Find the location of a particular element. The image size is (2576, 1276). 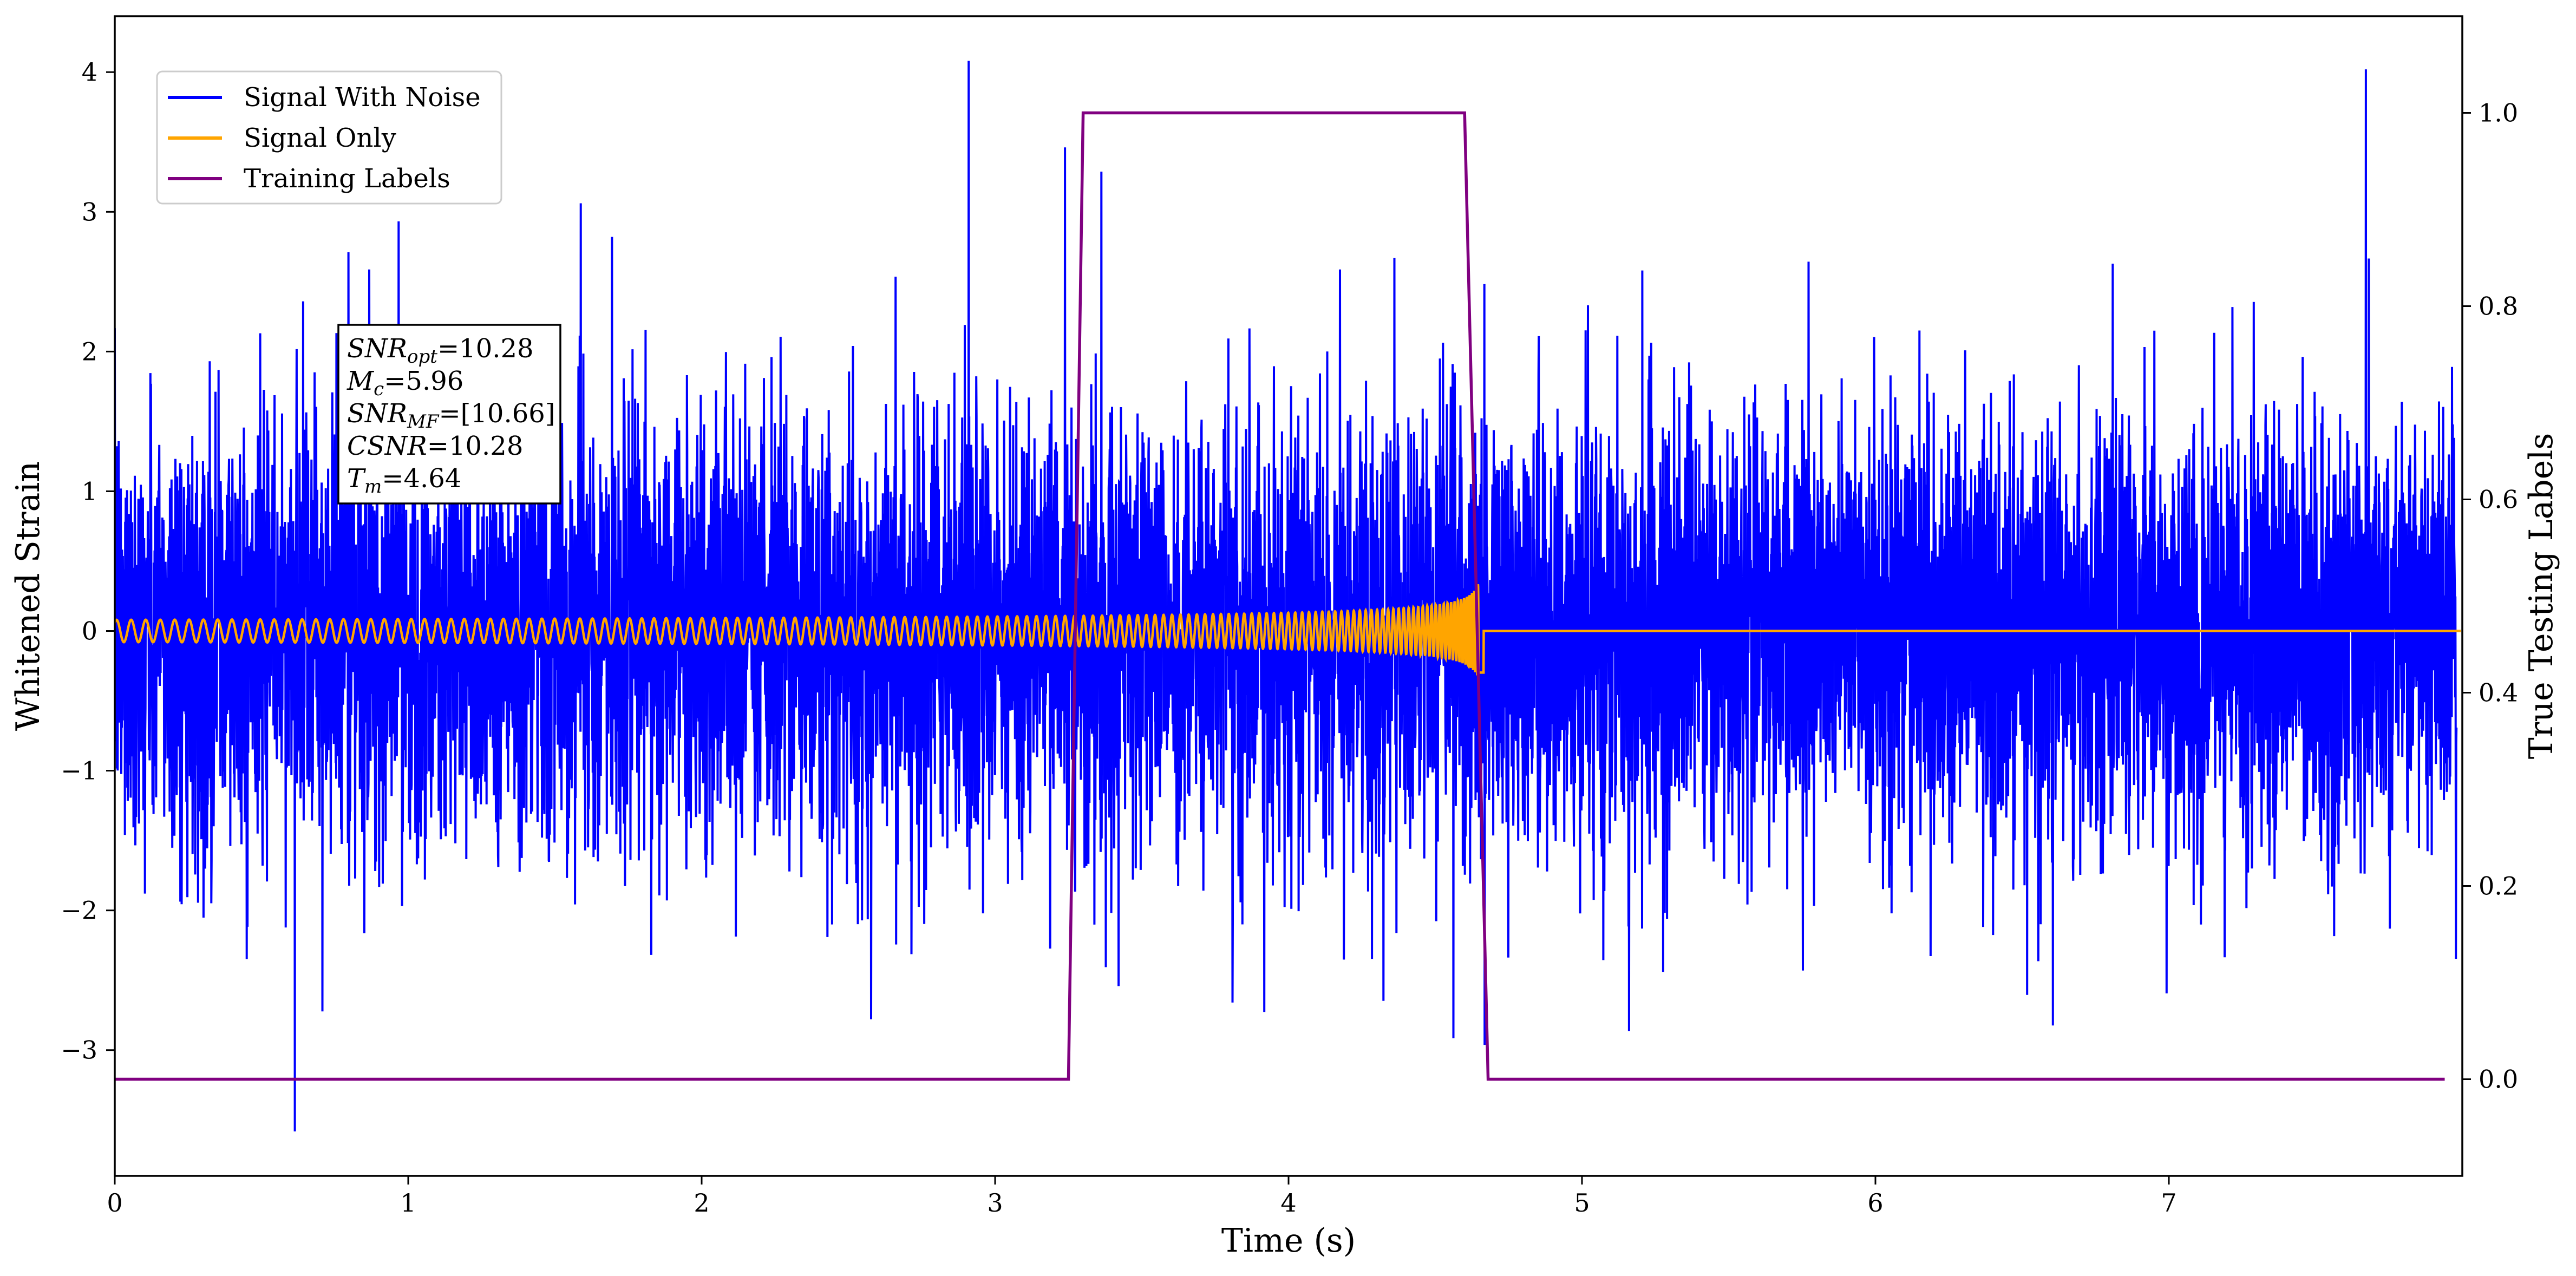

x-tick-label: 0 is located at coordinates (115, 1203).